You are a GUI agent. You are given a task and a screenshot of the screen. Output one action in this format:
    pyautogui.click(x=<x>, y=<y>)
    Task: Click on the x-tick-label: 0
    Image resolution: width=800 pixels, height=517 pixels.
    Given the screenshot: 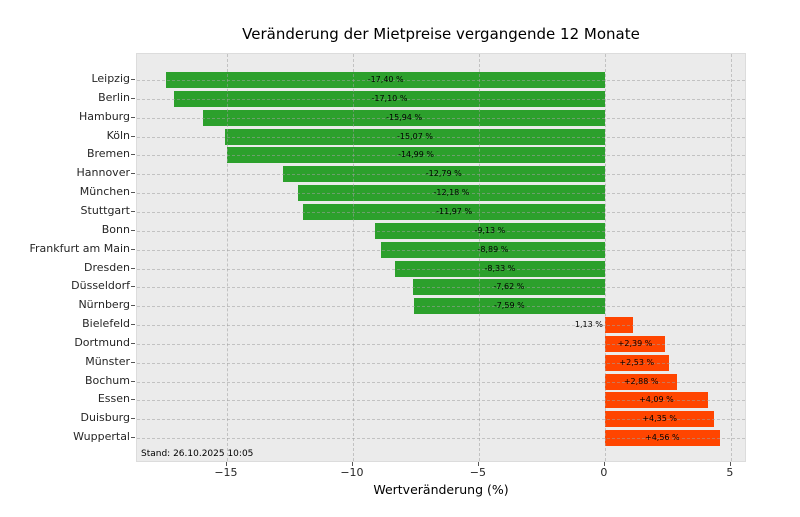 What is the action you would take?
    pyautogui.click(x=604, y=472)
    